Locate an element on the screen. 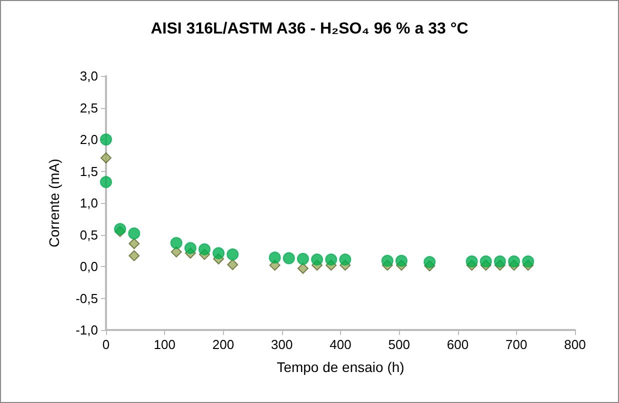  y-tick-label: -1,0 is located at coordinates (87, 330).